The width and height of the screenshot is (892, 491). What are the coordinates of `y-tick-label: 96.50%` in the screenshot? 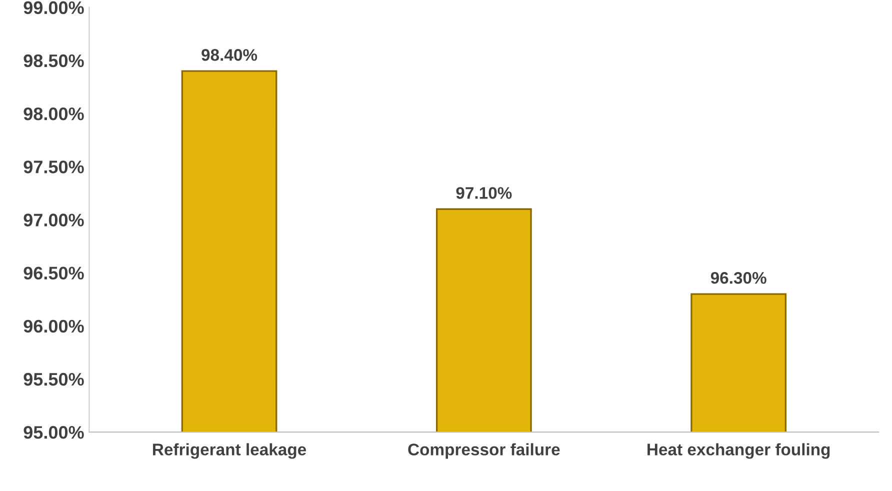 It's located at (54, 273).